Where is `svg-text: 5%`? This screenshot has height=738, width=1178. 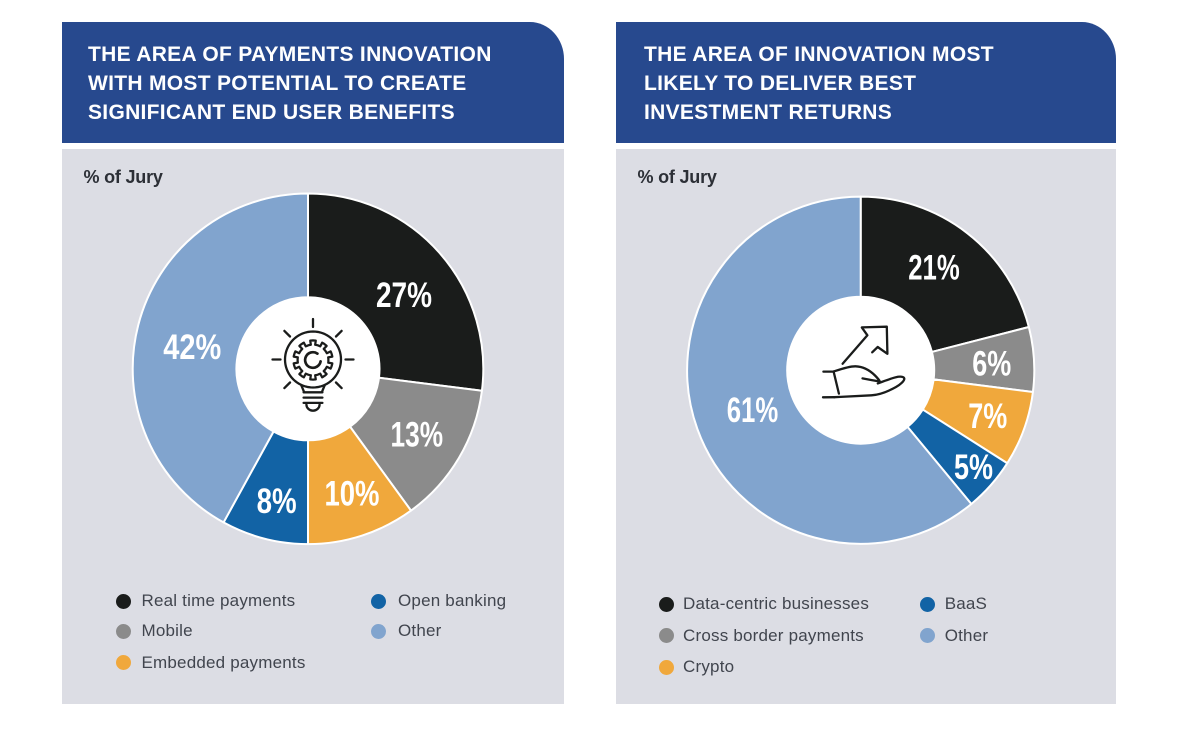
svg-text: 5% is located at coordinates (973, 467).